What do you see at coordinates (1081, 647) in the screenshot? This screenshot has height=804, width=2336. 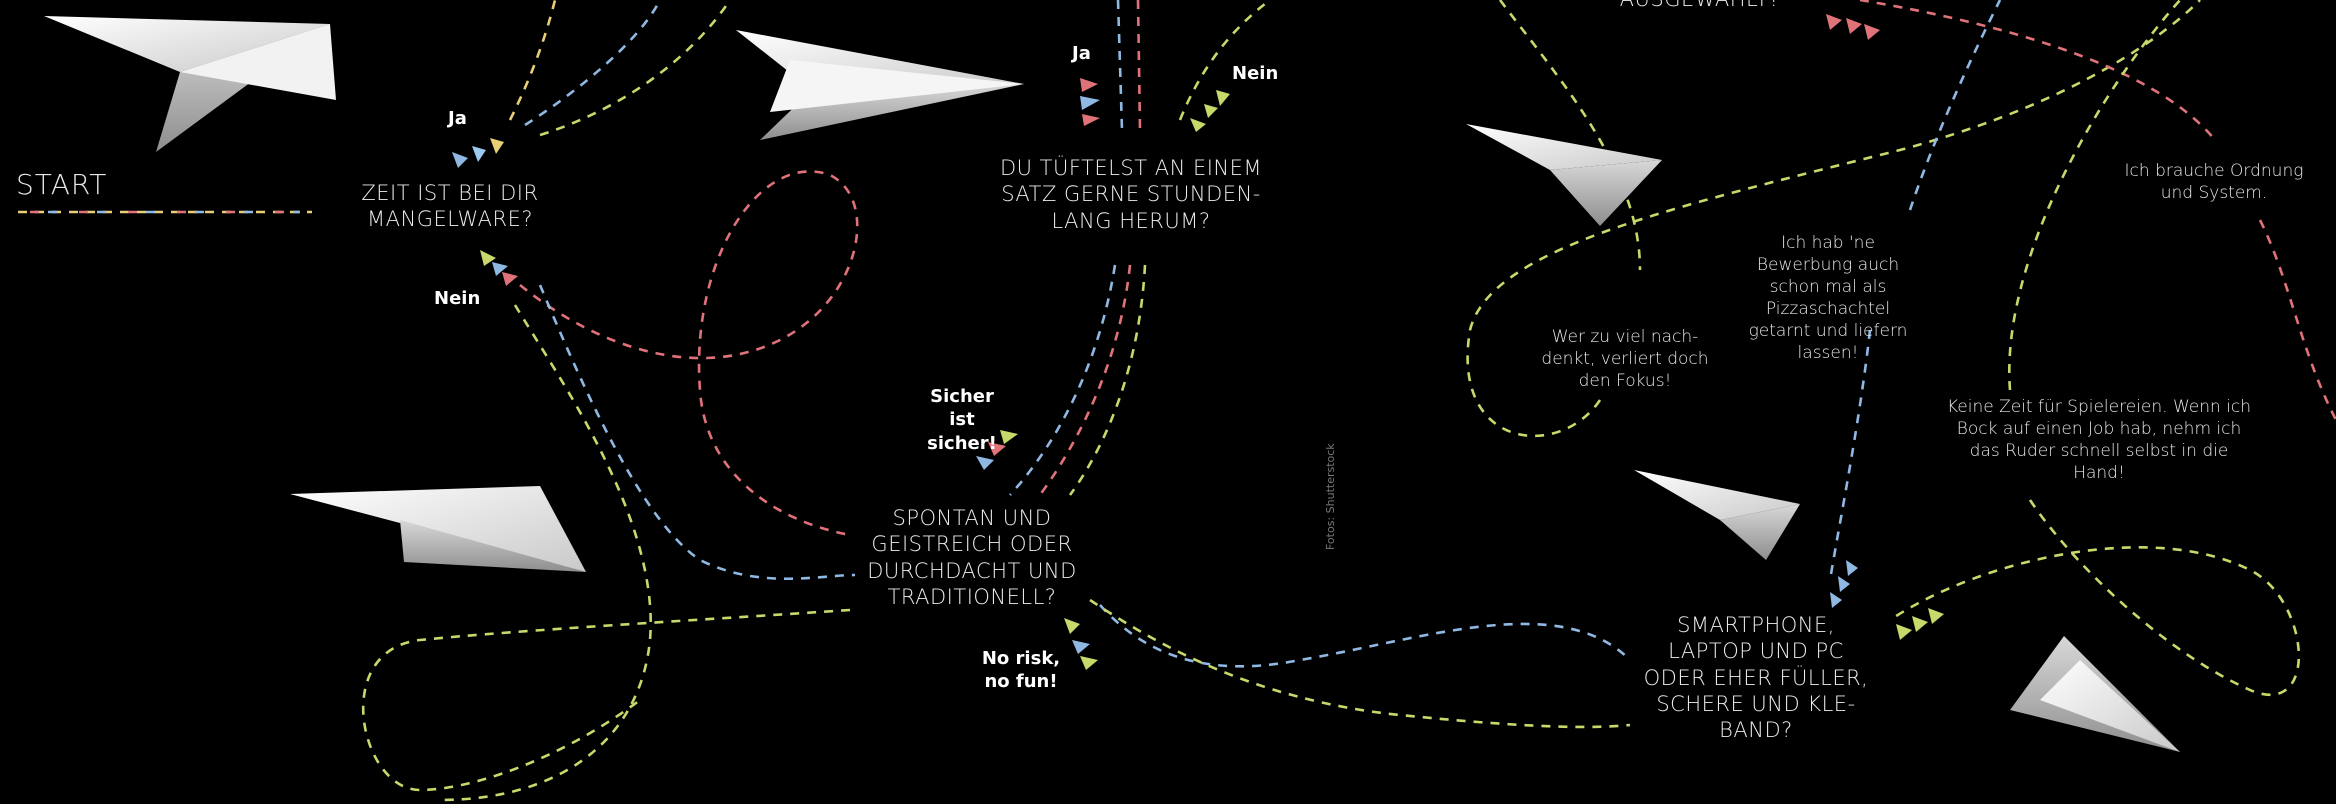 I see `triangle-norisk-blue` at bounding box center [1081, 647].